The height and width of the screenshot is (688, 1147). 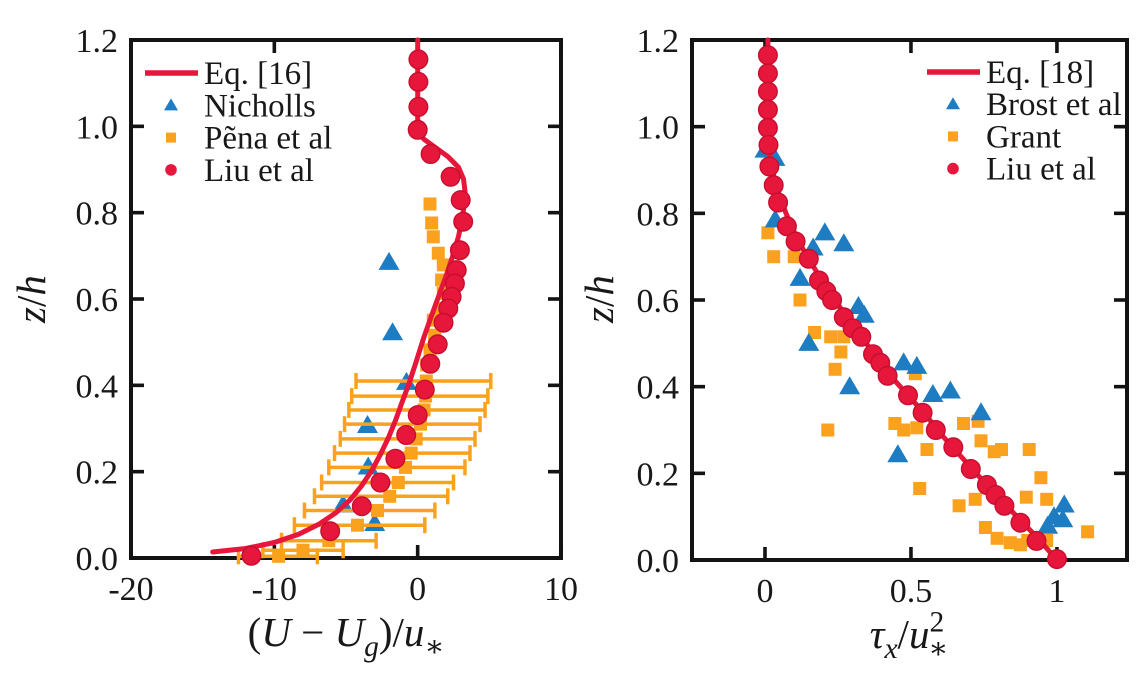 I want to click on x-tick-label: 0, so click(x=764, y=591).